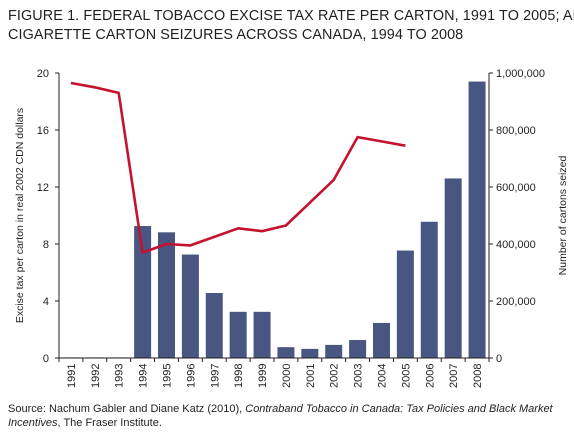 This screenshot has height=438, width=574. Describe the element at coordinates (239, 376) in the screenshot. I see `x-tick-label-1998: 1998` at that location.